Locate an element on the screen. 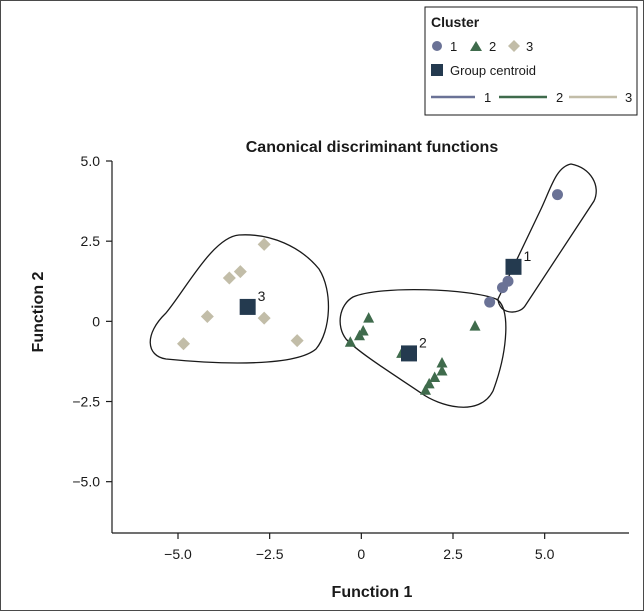 The width and height of the screenshot is (644, 615). x-tick-label: −2.5 is located at coordinates (270, 554).